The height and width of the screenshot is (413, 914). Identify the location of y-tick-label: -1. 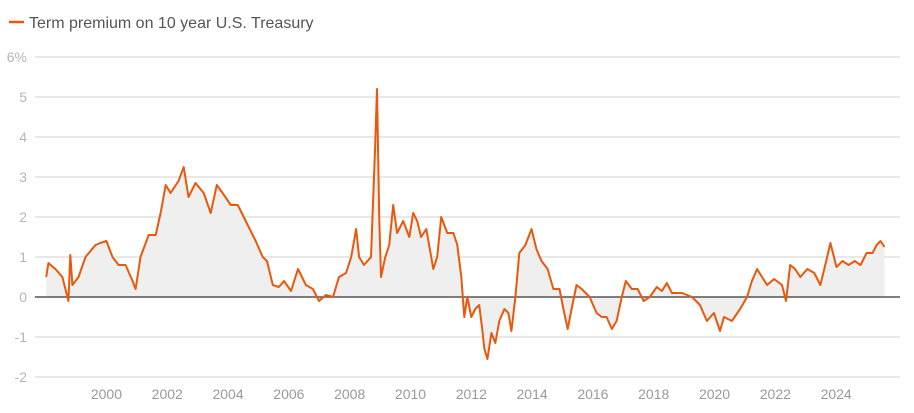
(21, 337).